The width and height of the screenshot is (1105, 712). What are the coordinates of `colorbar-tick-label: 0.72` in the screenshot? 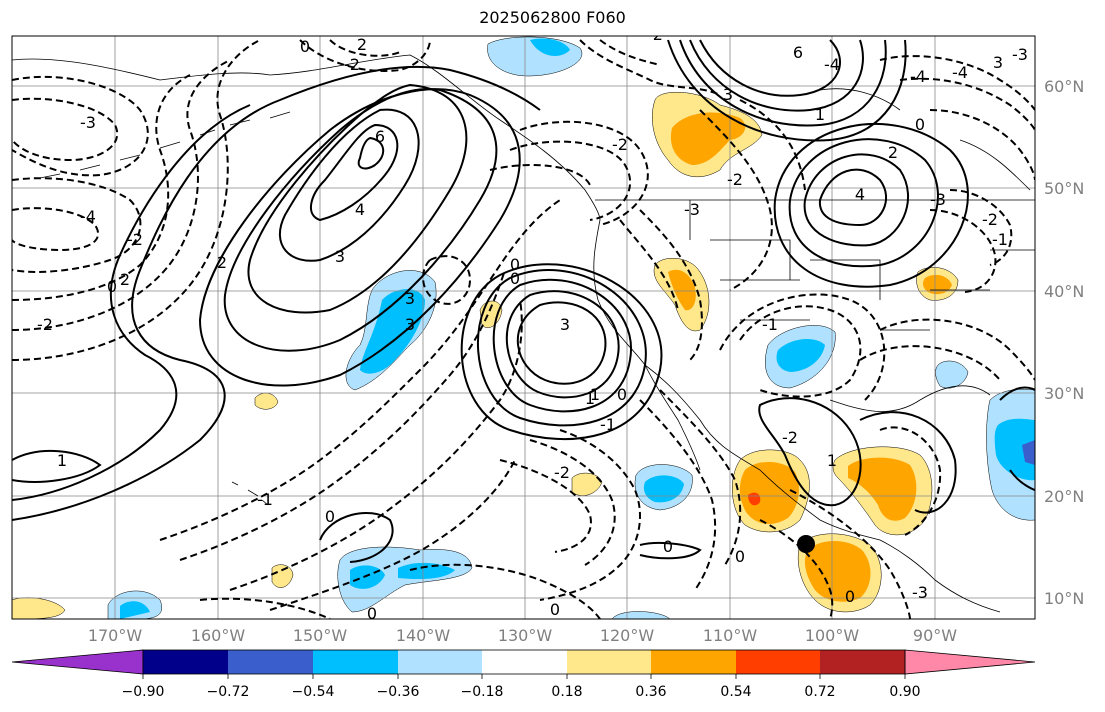 It's located at (820, 692).